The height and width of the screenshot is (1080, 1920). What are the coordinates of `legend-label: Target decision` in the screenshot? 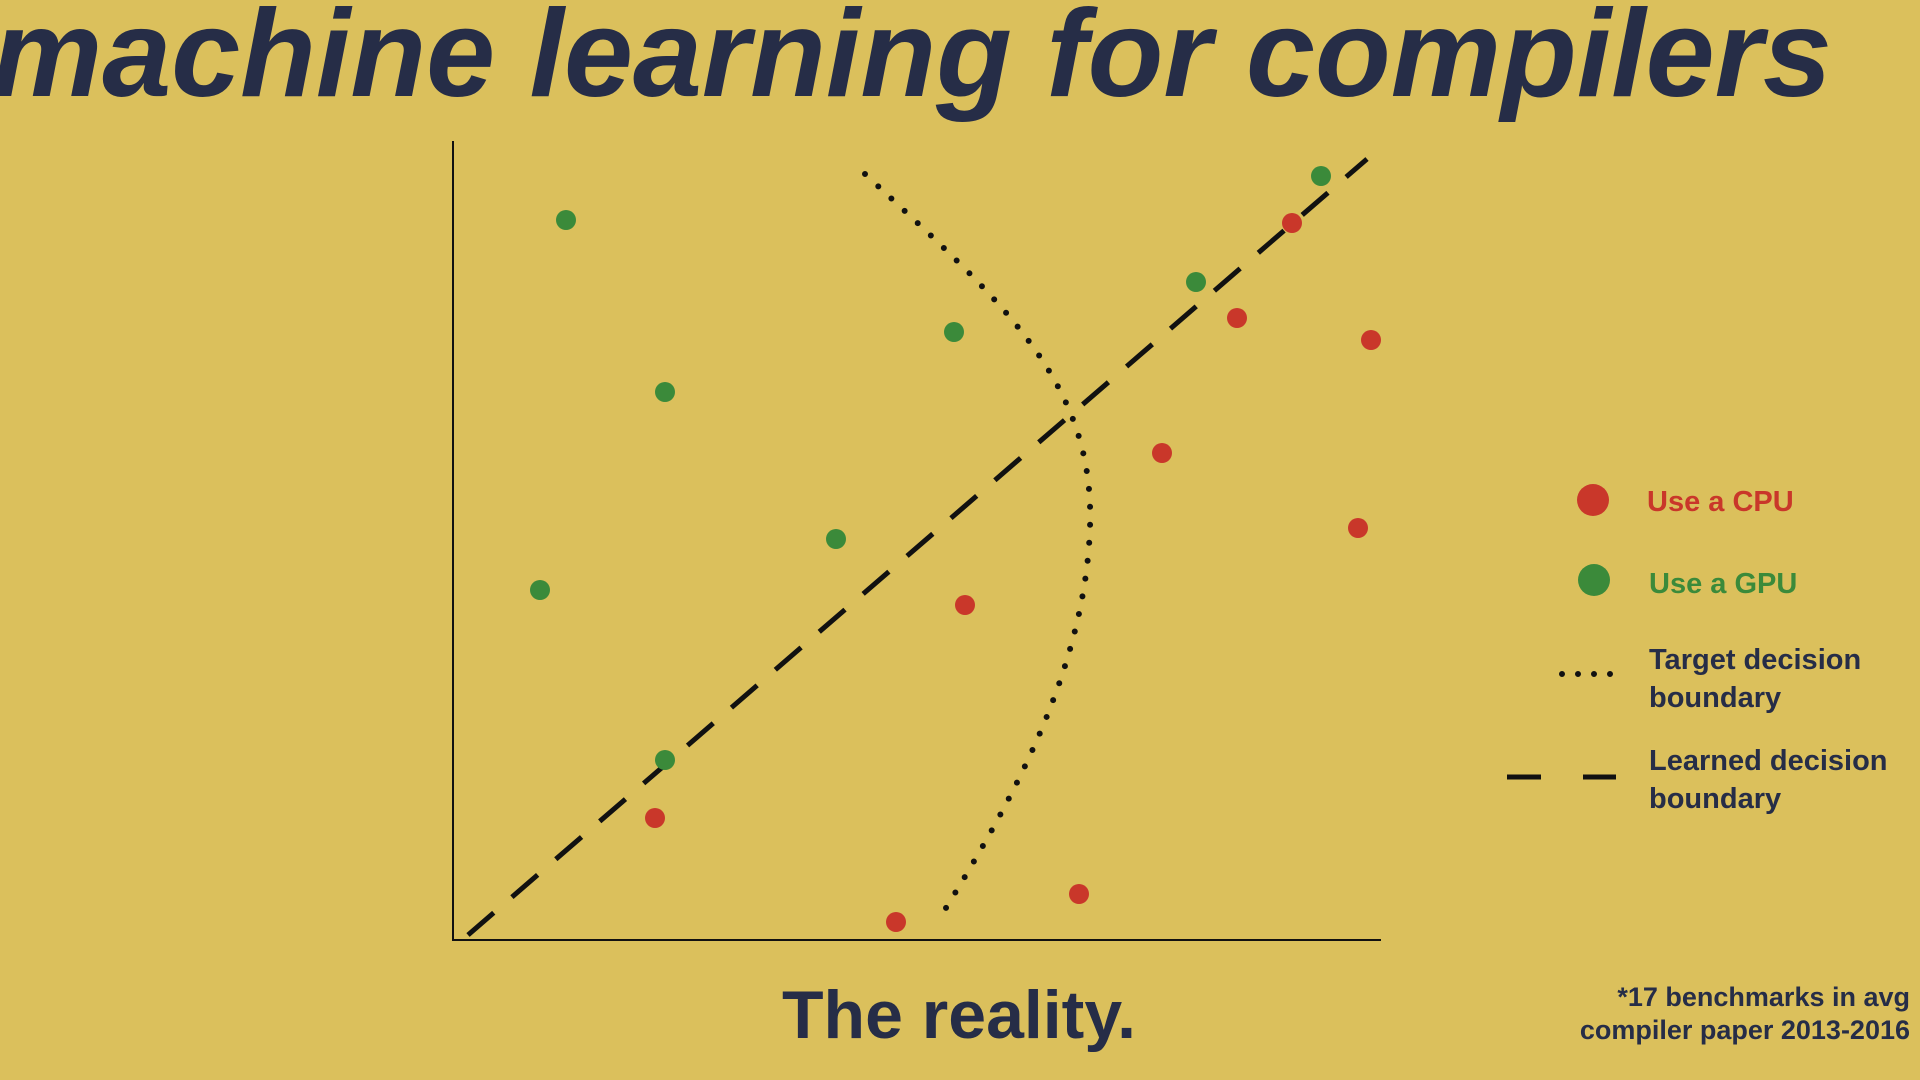 It's located at (1755, 660).